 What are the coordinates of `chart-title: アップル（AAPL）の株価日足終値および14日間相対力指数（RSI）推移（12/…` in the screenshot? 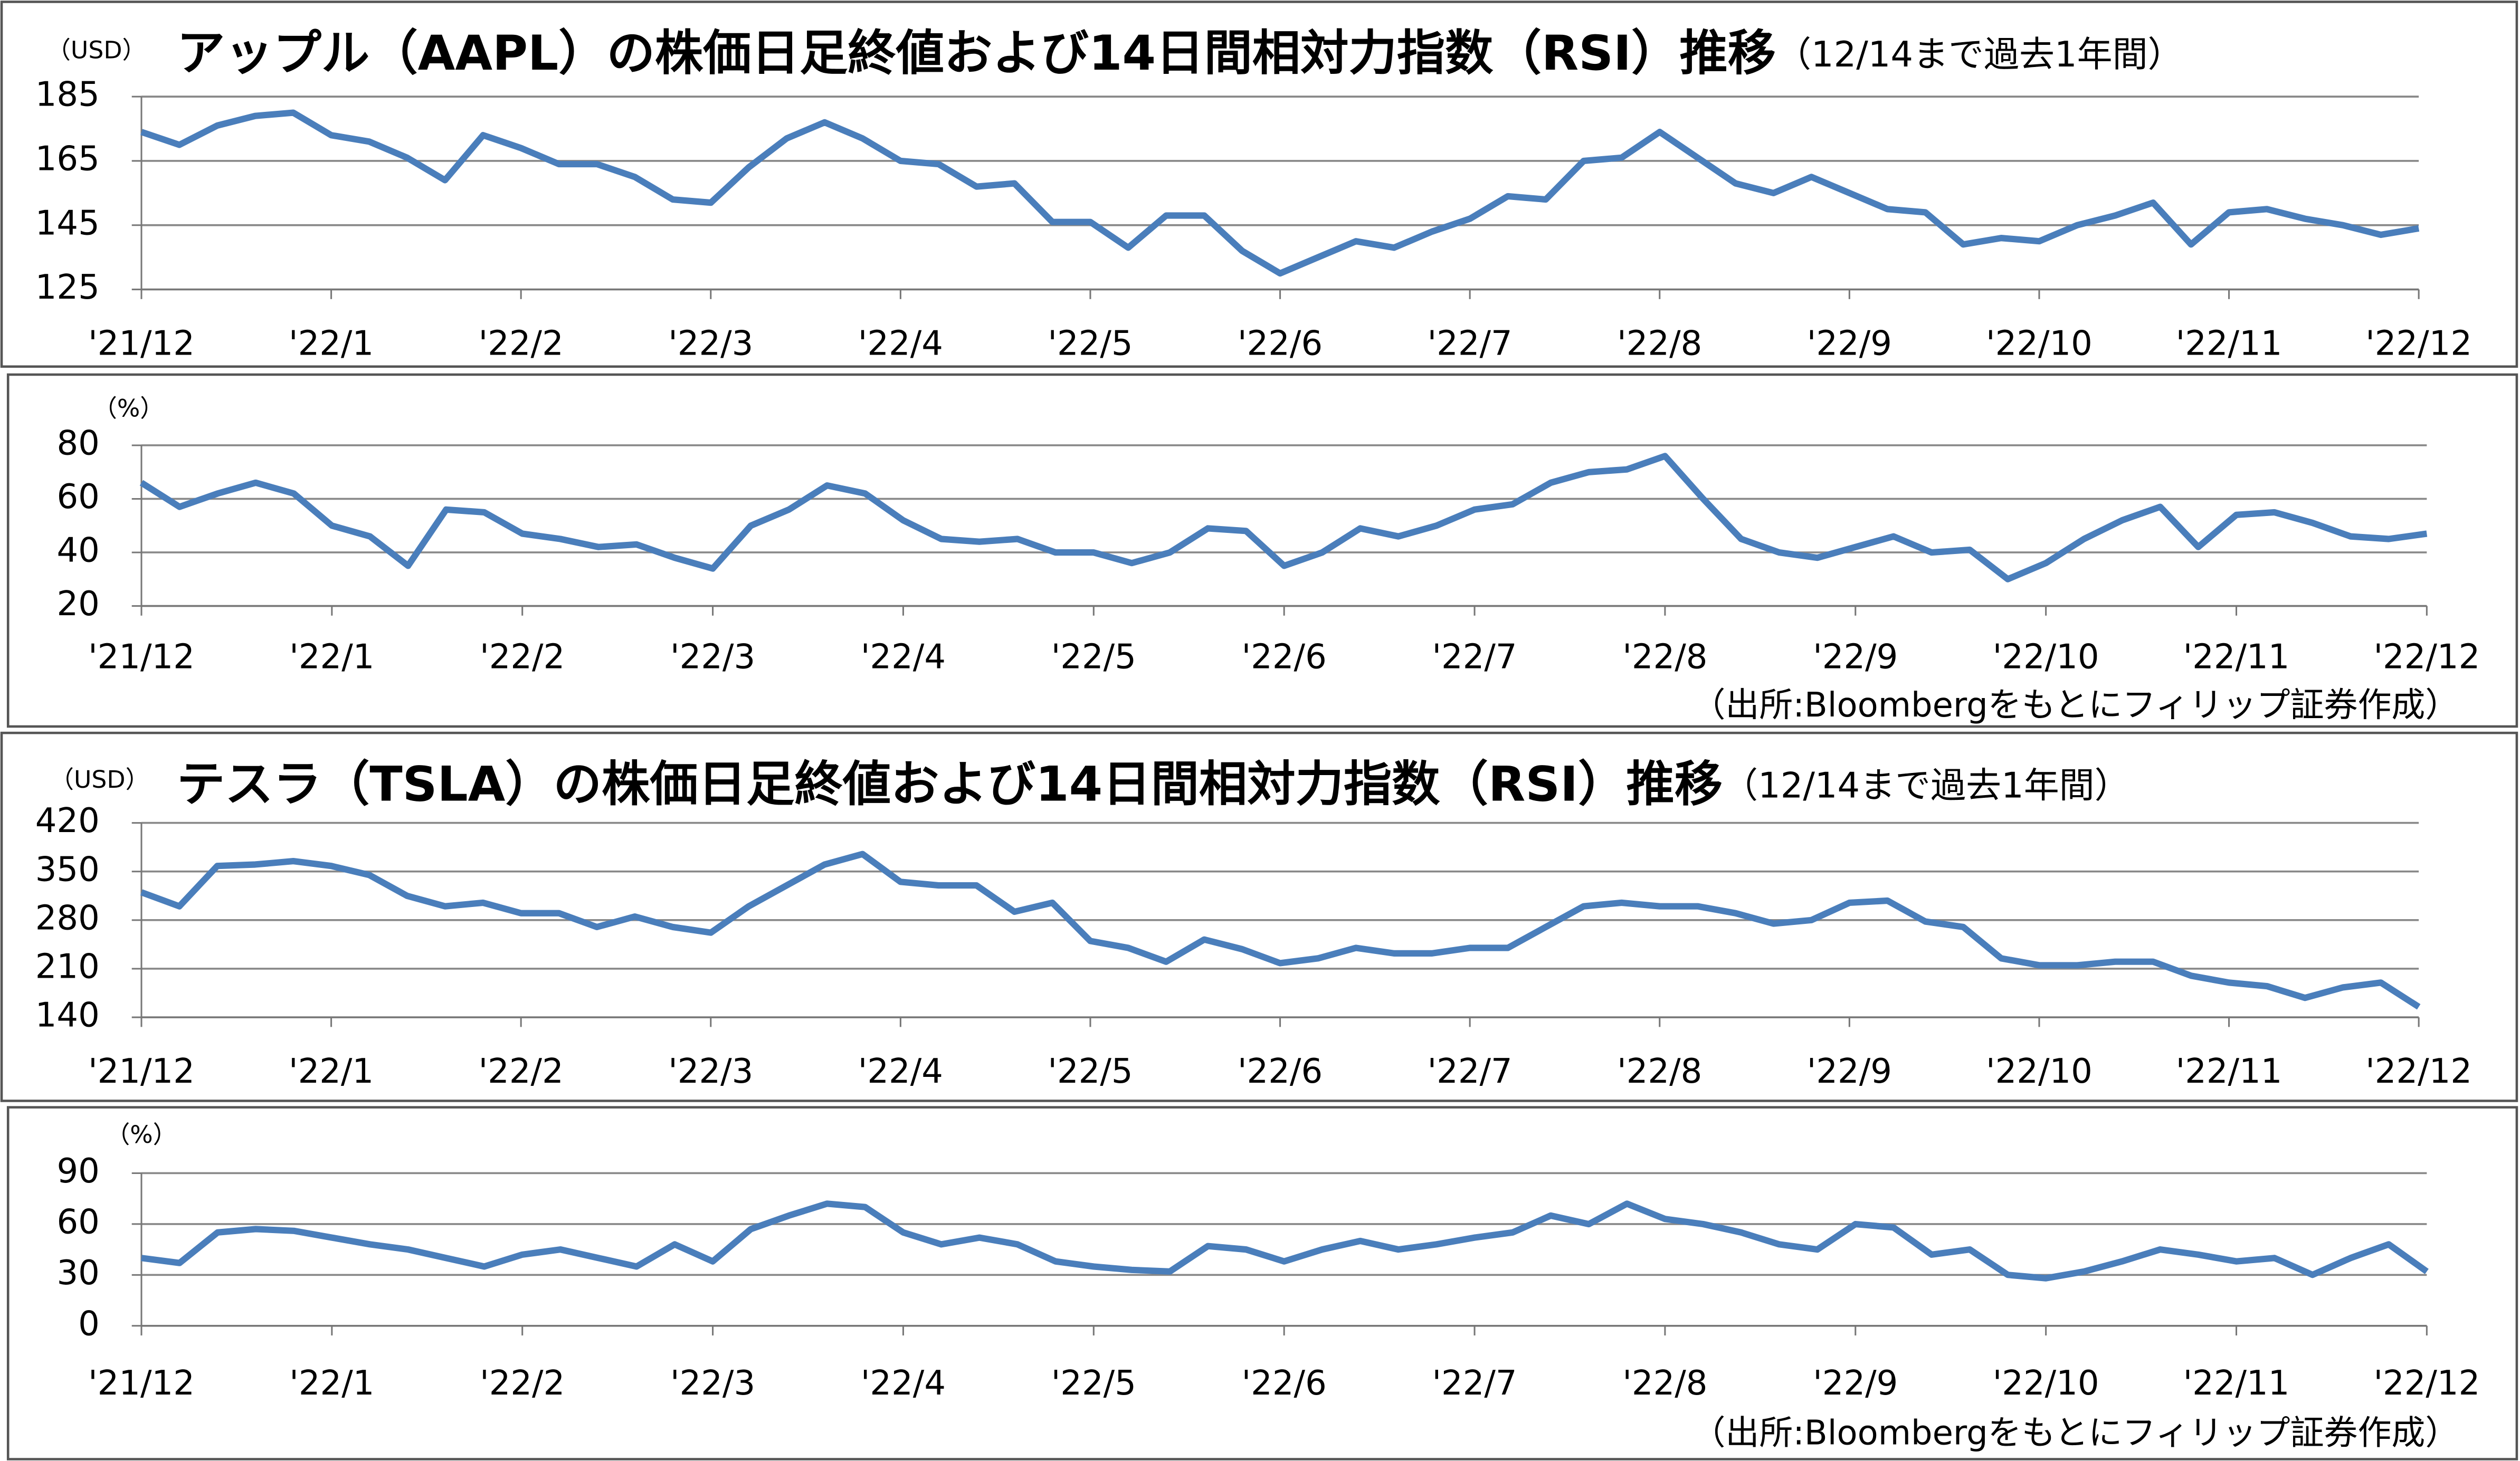 It's located at (1180, 53).